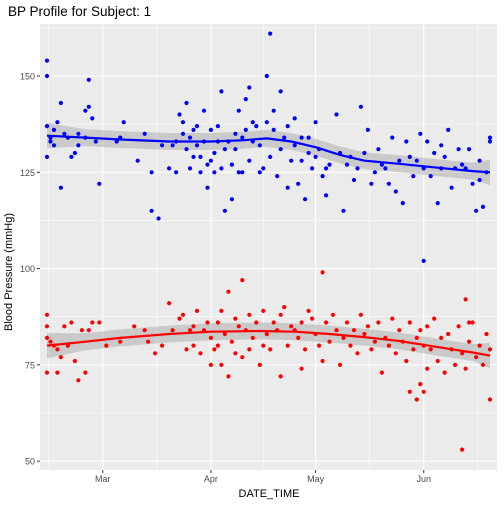 This screenshot has width=504, height=509. What do you see at coordinates (423, 479) in the screenshot?
I see `x-tick-label: Jun` at bounding box center [423, 479].